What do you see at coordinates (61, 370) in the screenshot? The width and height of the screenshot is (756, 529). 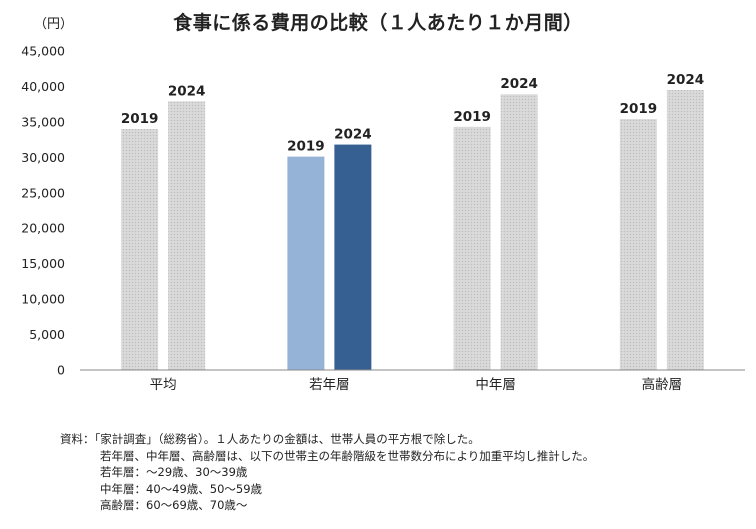 I see `y-tick-label: 0` at bounding box center [61, 370].